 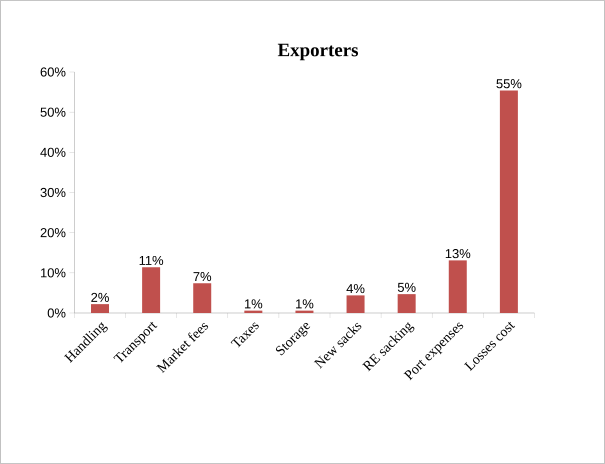 What do you see at coordinates (100, 297) in the screenshot?
I see `data-label: 2%` at bounding box center [100, 297].